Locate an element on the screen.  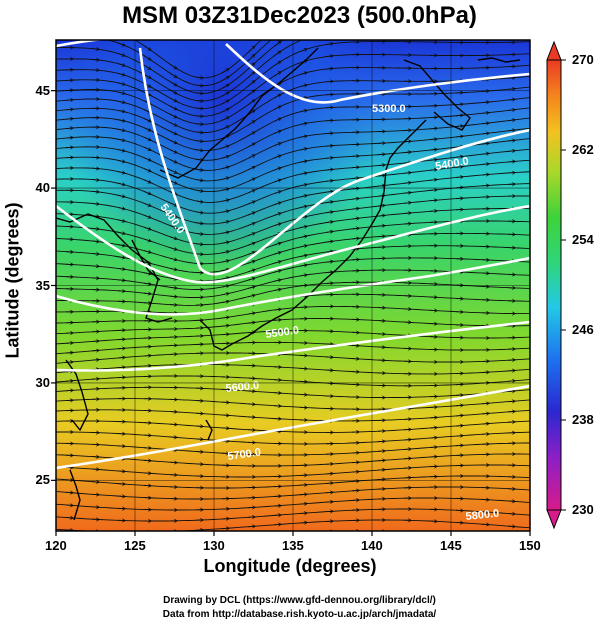
colorbar-tick-label: 270 is located at coordinates (583, 59).